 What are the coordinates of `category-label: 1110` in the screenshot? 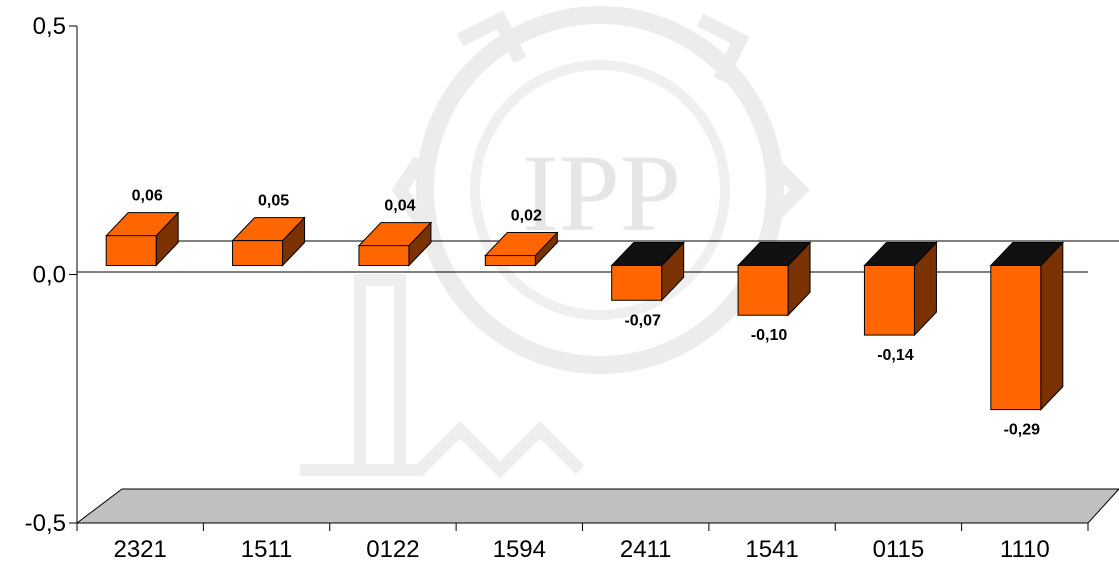 It's located at (1025, 549).